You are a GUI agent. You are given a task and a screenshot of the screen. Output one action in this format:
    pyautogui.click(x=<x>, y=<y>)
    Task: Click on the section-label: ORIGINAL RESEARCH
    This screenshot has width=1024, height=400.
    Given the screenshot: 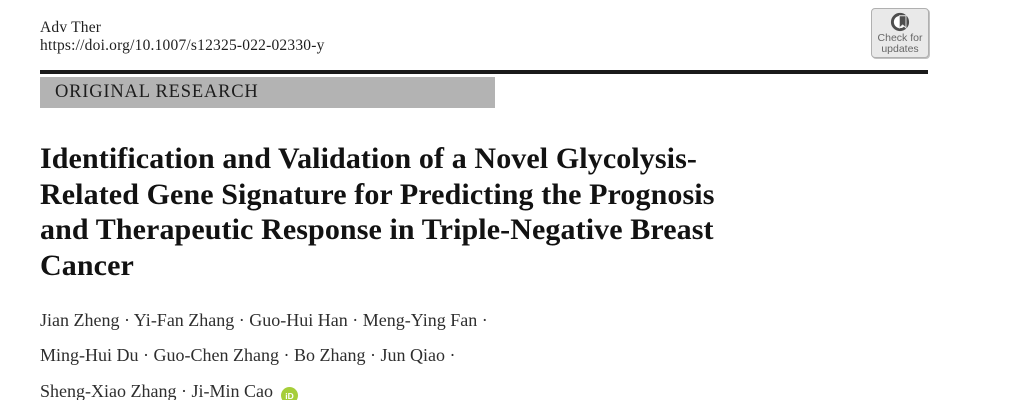 What is the action you would take?
    pyautogui.click(x=157, y=92)
    